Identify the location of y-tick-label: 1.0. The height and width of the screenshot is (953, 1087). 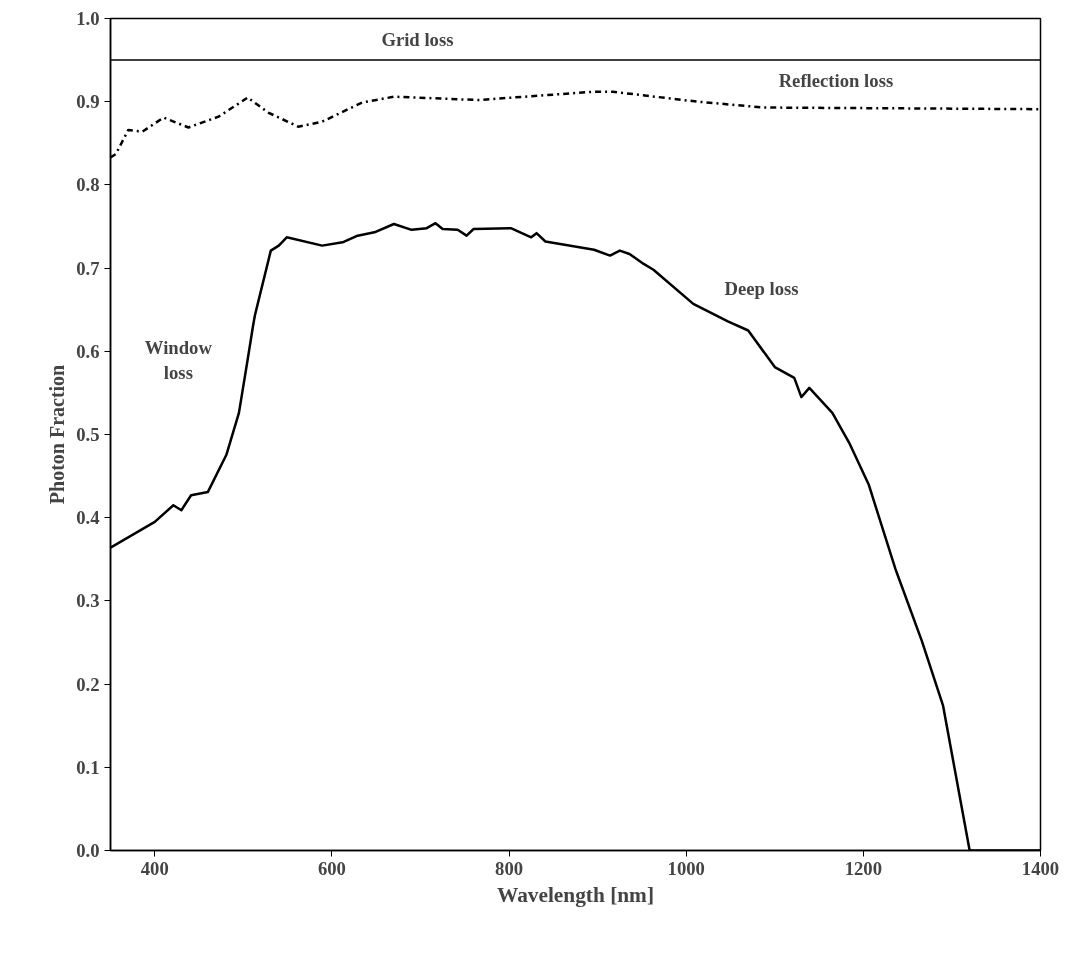
(88, 18).